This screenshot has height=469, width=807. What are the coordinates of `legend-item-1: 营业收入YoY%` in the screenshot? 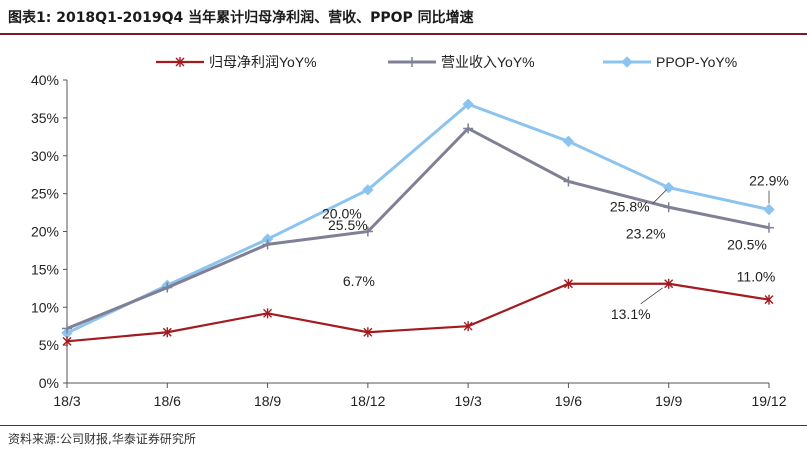 It's located at (461, 62).